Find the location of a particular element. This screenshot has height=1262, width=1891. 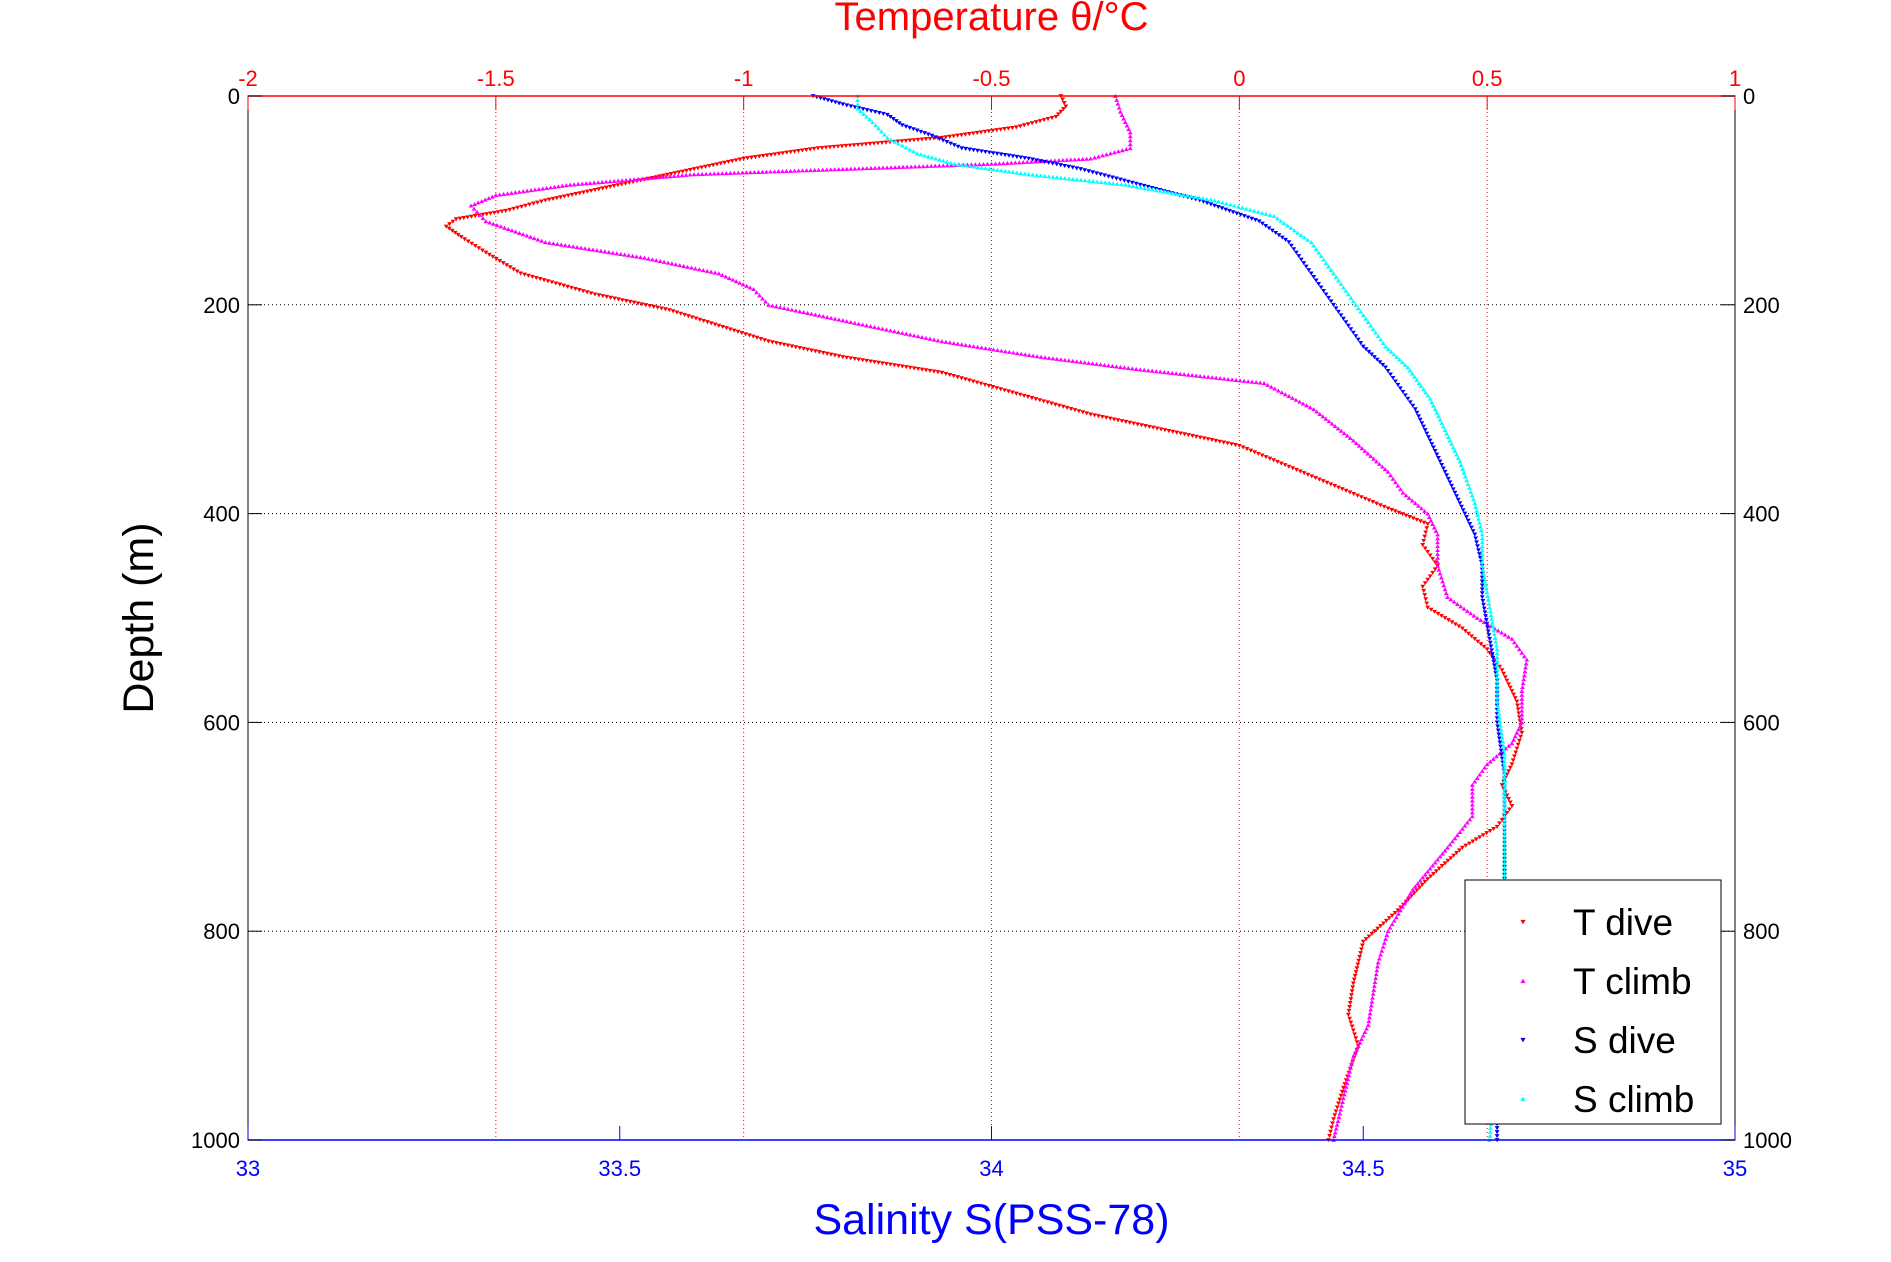

depth-tick-label-right-800: 800 is located at coordinates (1761, 931).